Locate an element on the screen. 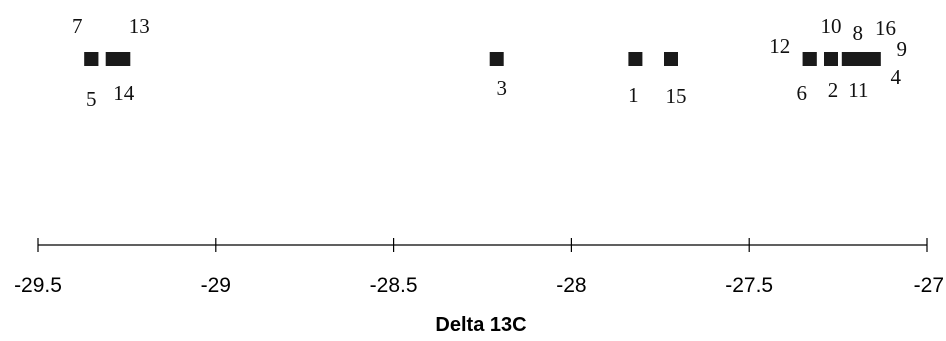 This screenshot has height=341, width=946. markers-layer is located at coordinates (482, 59).